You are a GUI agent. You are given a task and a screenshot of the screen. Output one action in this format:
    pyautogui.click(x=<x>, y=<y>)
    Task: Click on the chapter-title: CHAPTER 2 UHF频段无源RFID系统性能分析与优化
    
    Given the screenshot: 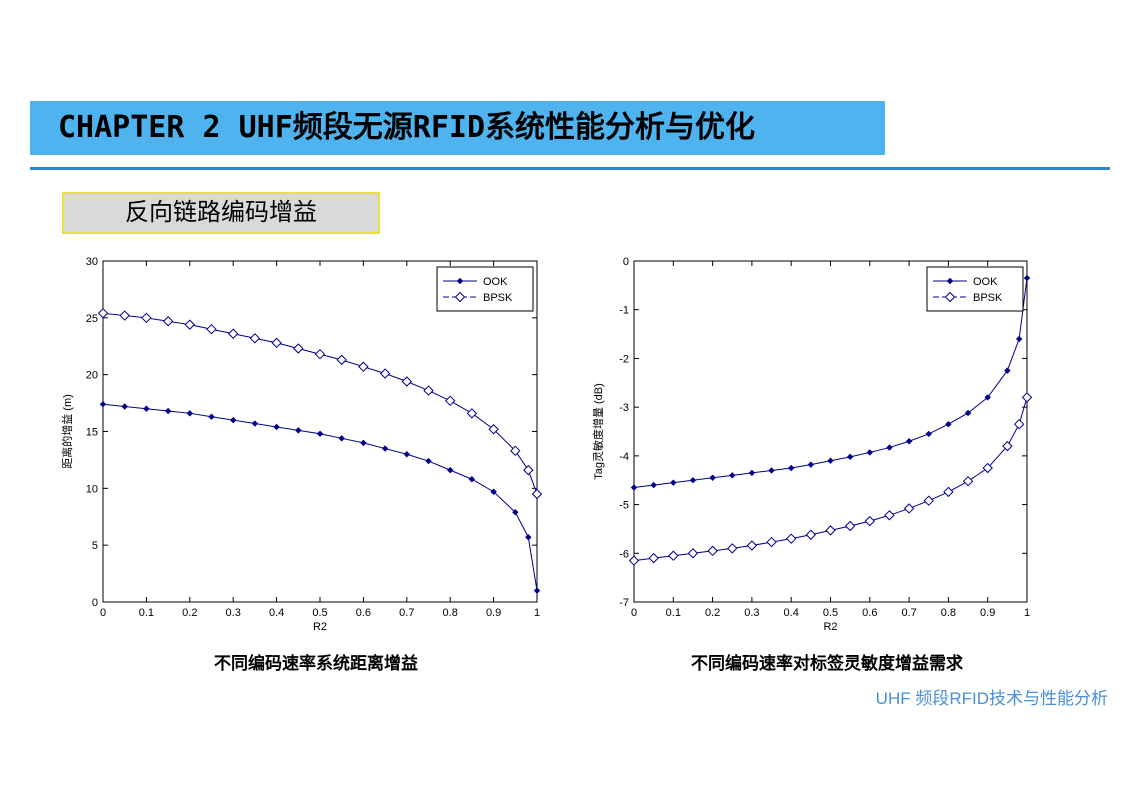 What is the action you would take?
    pyautogui.click(x=457, y=128)
    